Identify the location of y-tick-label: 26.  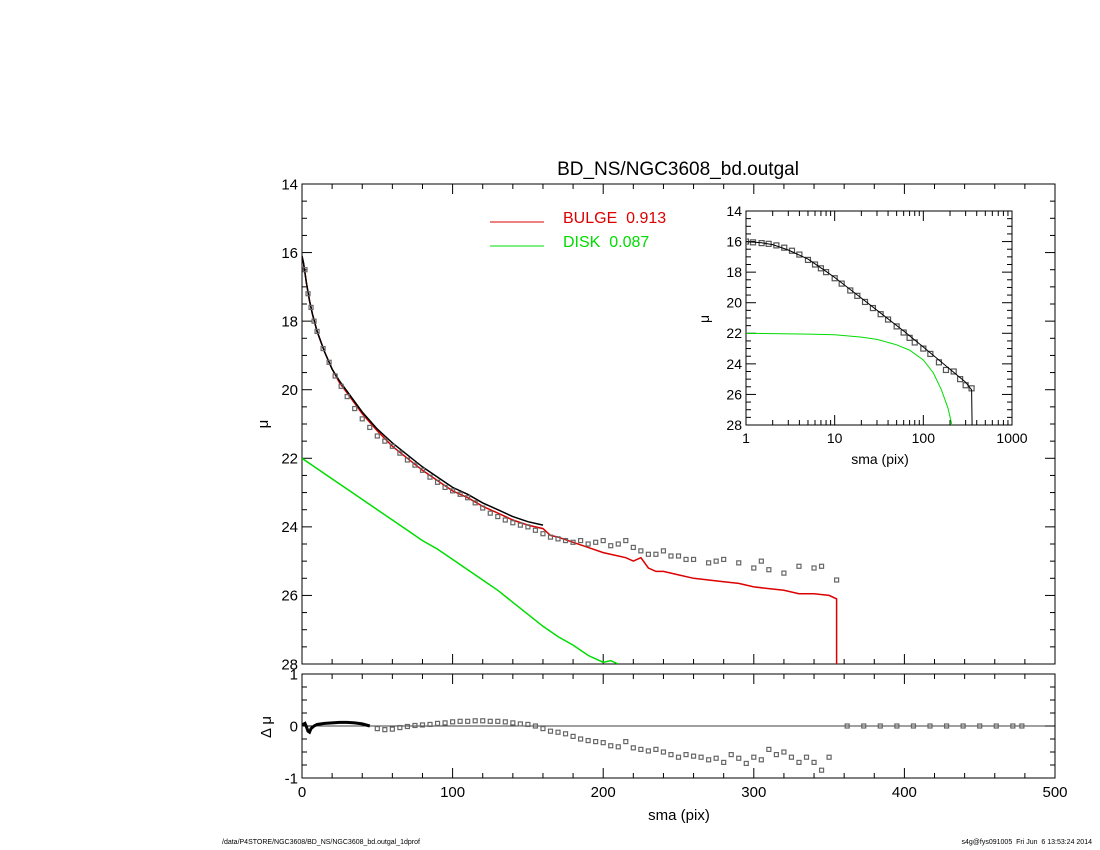
(289, 596).